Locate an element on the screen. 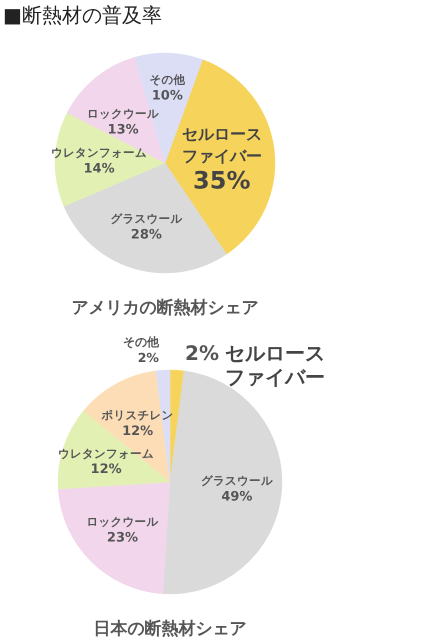  title: ■断熱材の普及率 is located at coordinates (82, 15).